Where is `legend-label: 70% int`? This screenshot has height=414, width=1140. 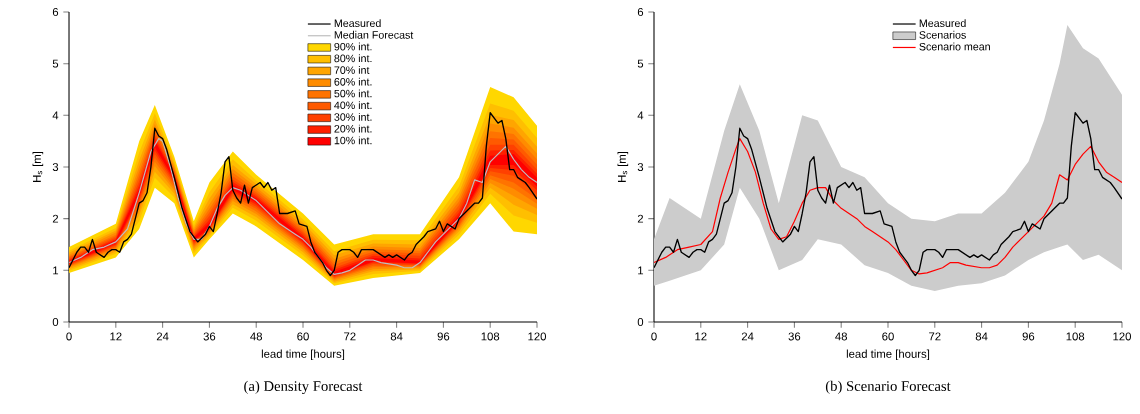
legend-label: 70% int is located at coordinates (352, 70).